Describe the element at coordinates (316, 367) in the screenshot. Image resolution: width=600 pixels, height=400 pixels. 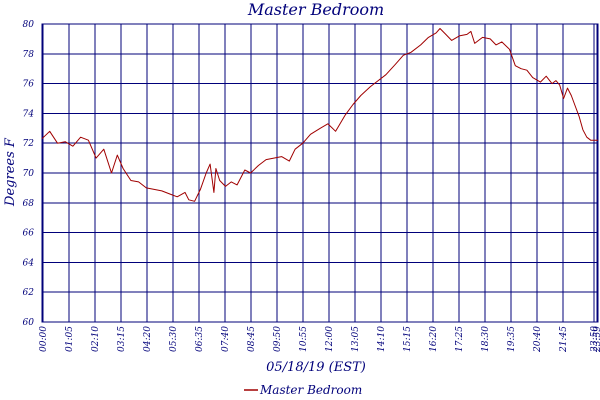
I see `x-axis-label: 05/18/19 (EST)` at that location.